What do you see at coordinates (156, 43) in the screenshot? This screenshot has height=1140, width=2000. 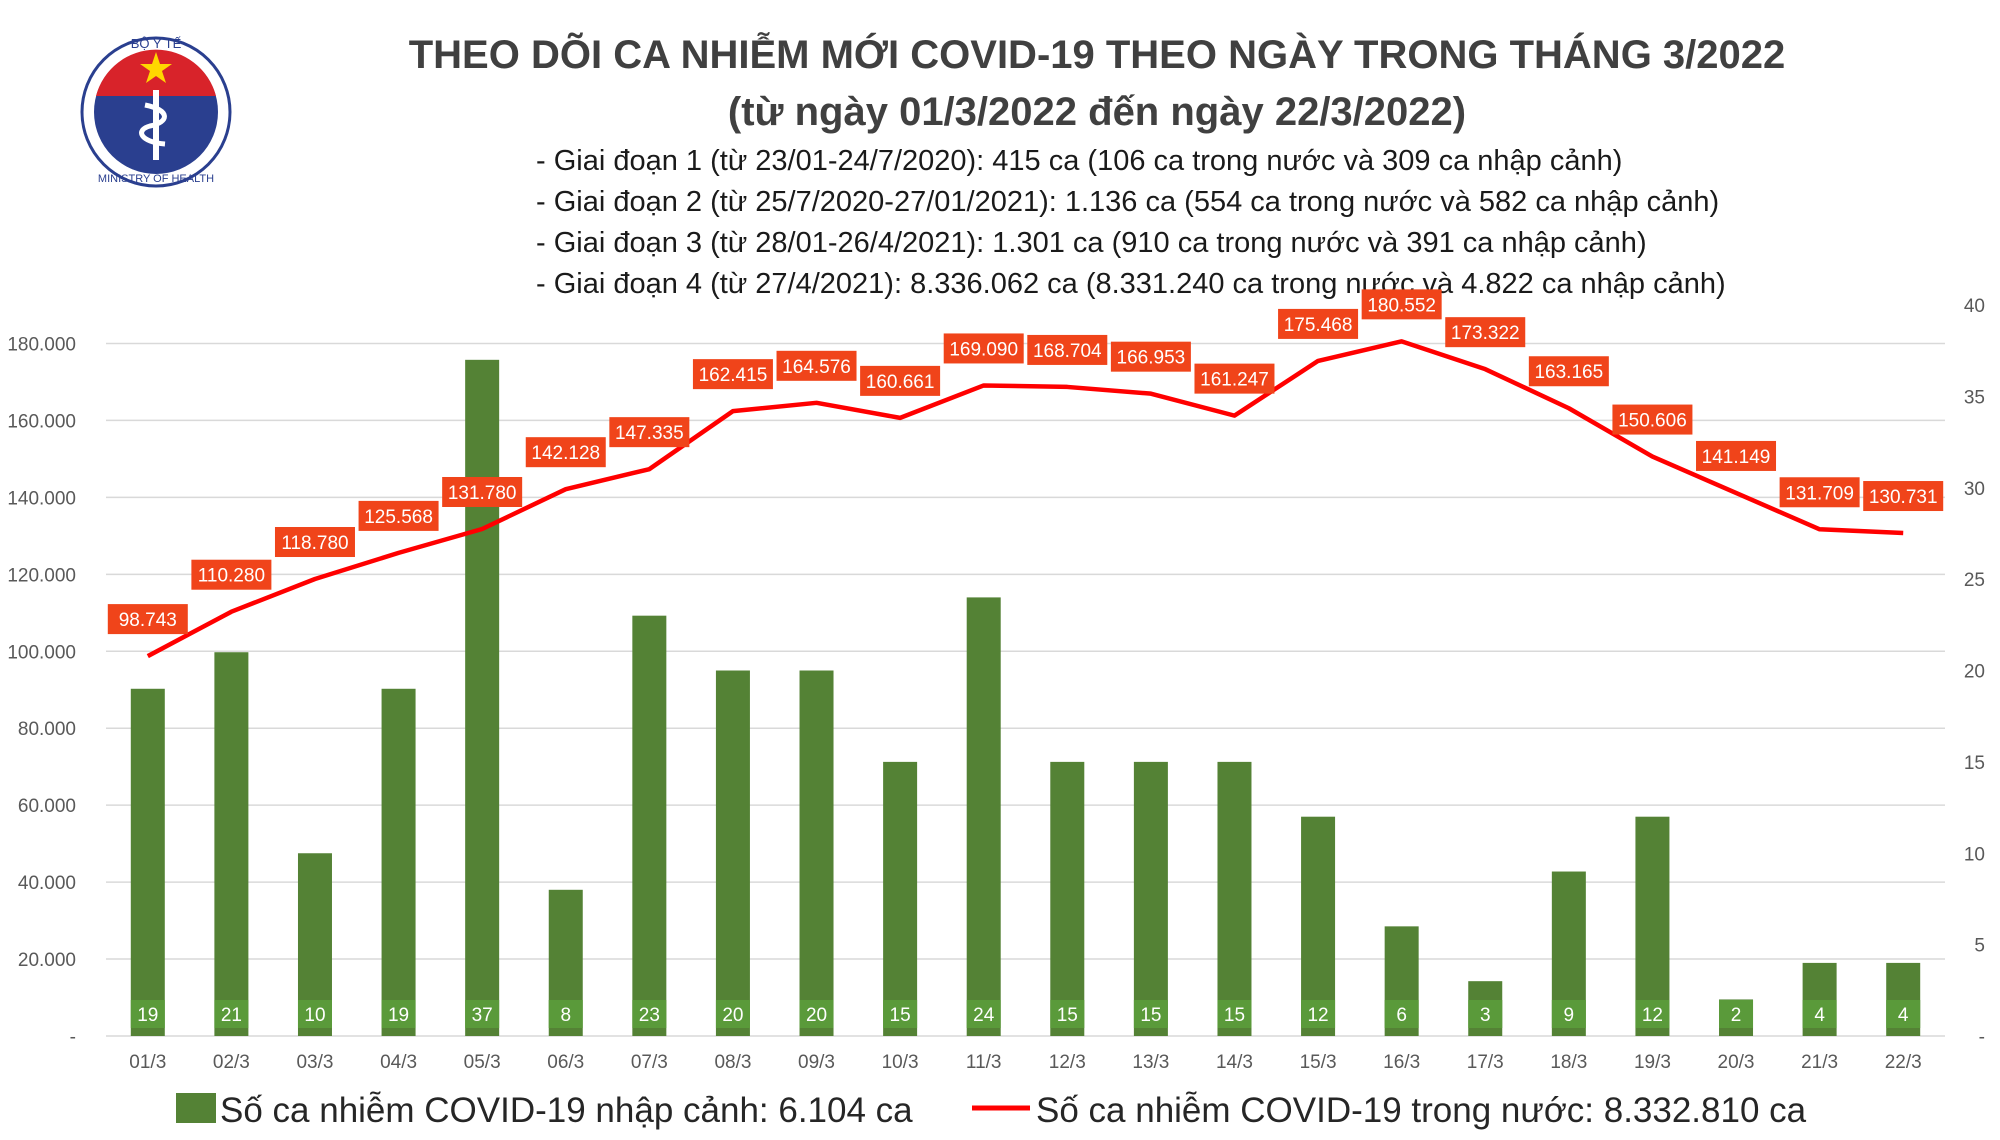 I see `logo-top-text: BỘ Y TẾ` at bounding box center [156, 43].